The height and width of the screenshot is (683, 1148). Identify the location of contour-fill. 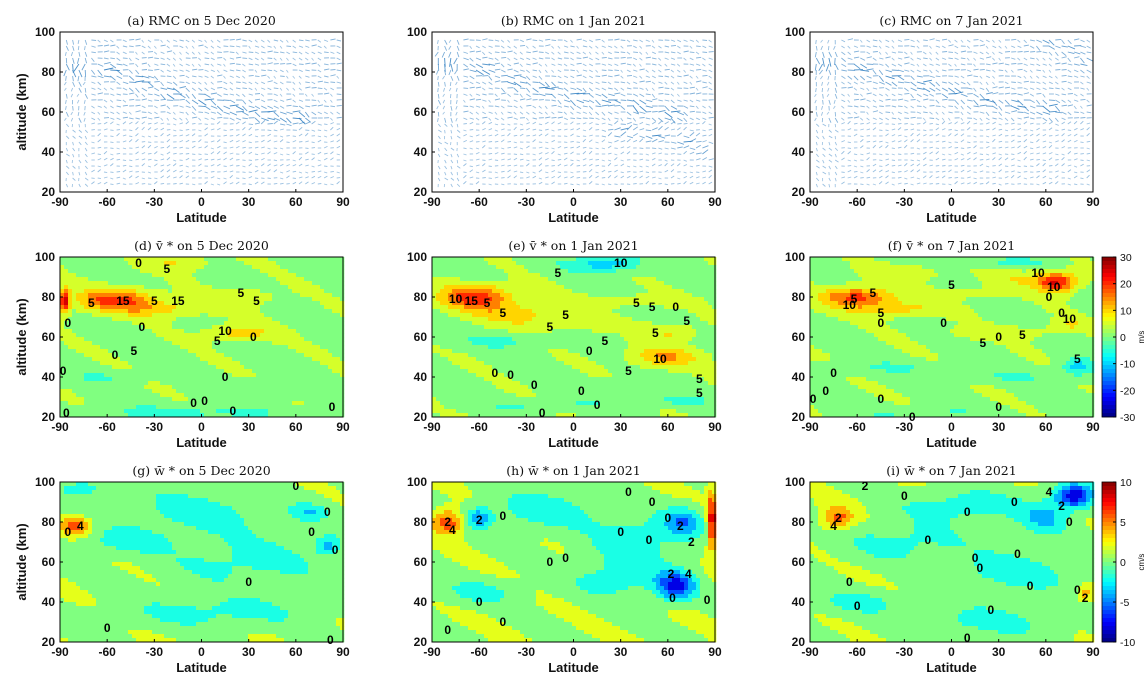
(952, 562).